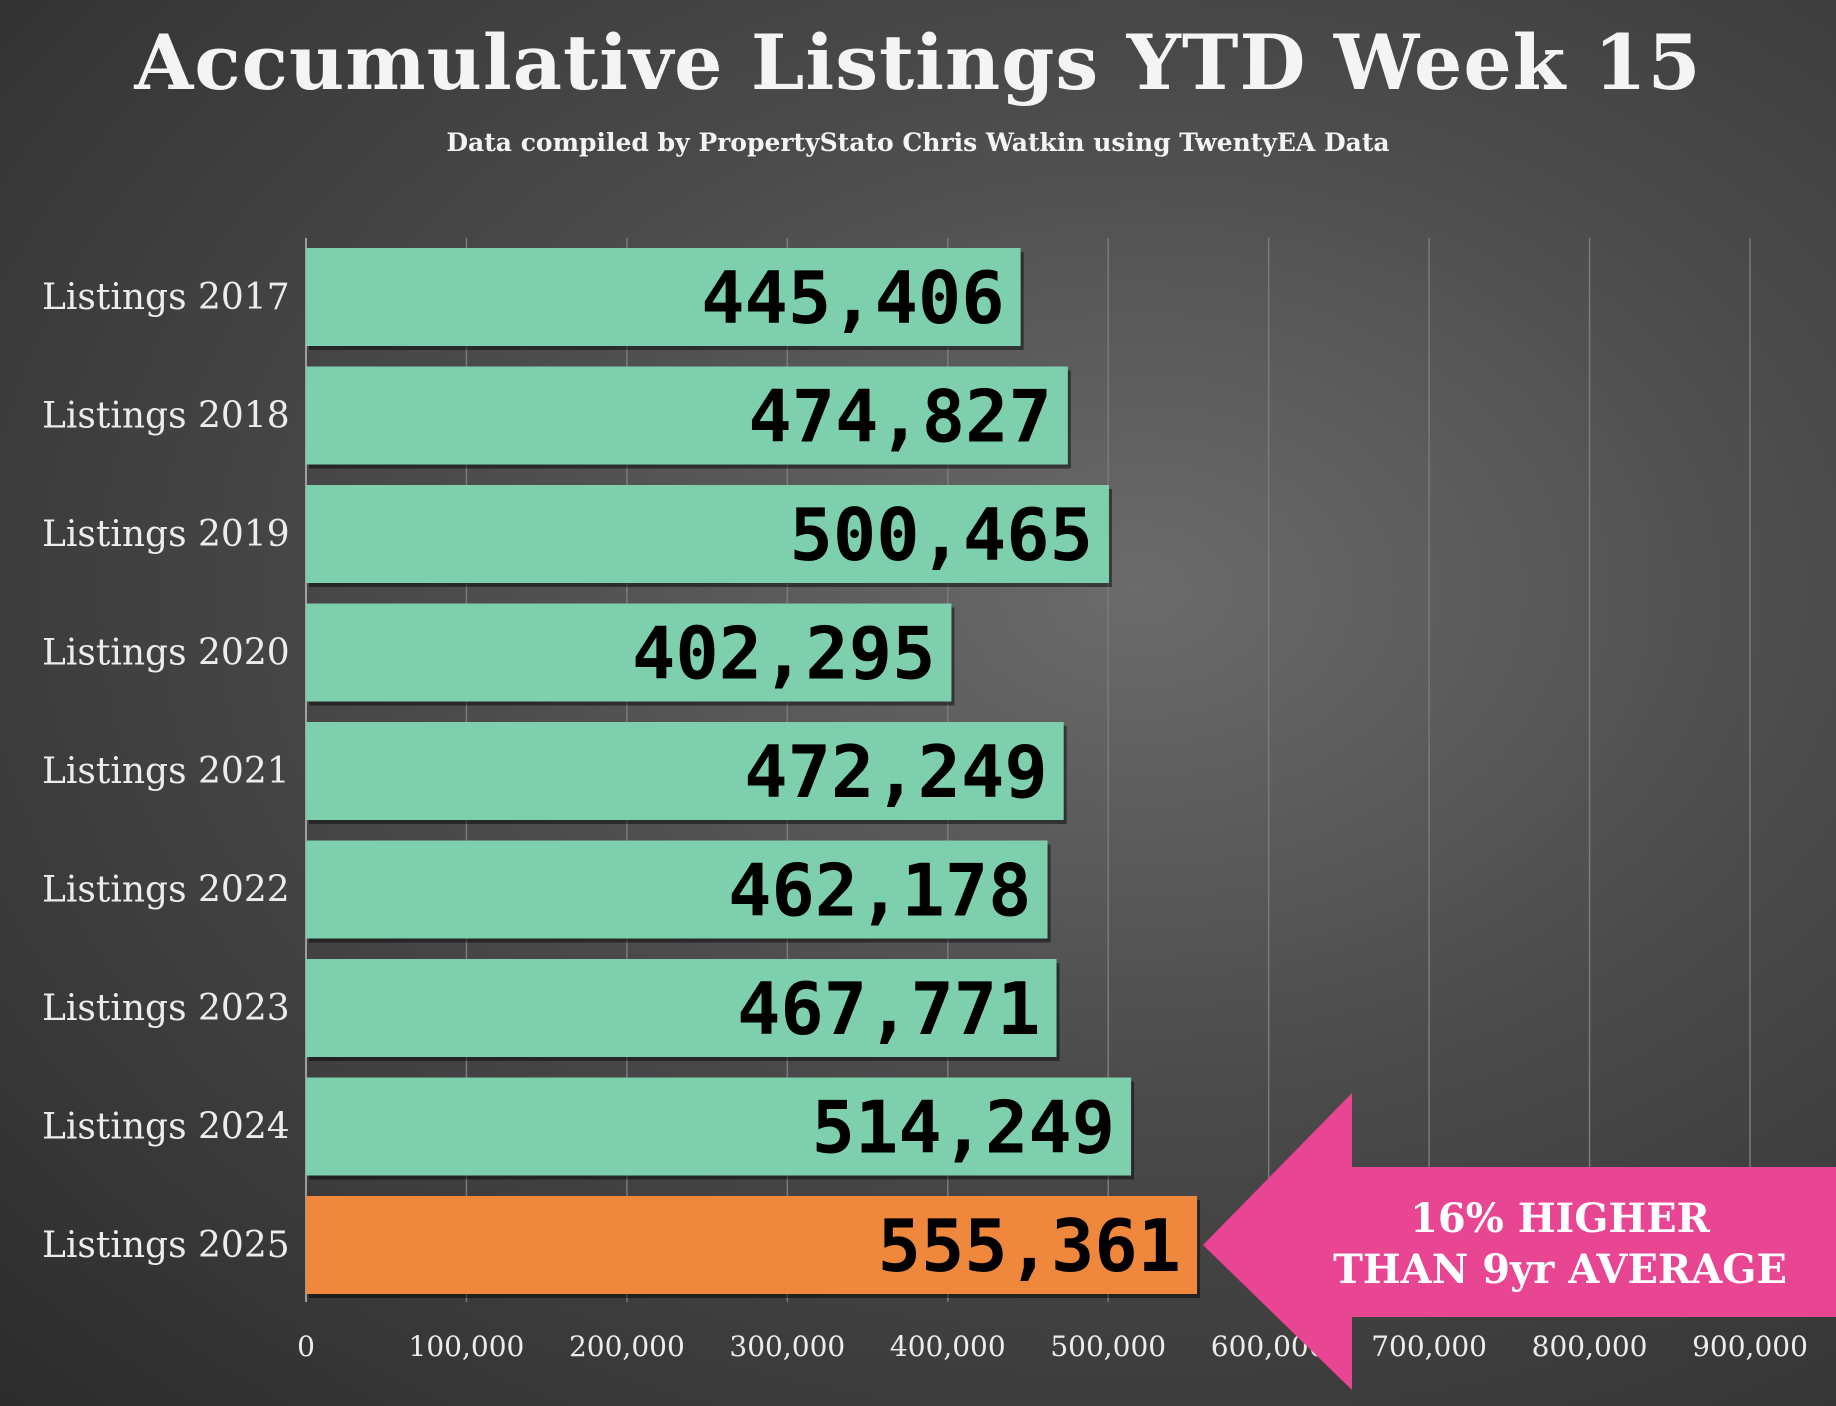 This screenshot has height=1406, width=1836. What do you see at coordinates (1429, 1346) in the screenshot?
I see `x-tick-label: 700,000` at bounding box center [1429, 1346].